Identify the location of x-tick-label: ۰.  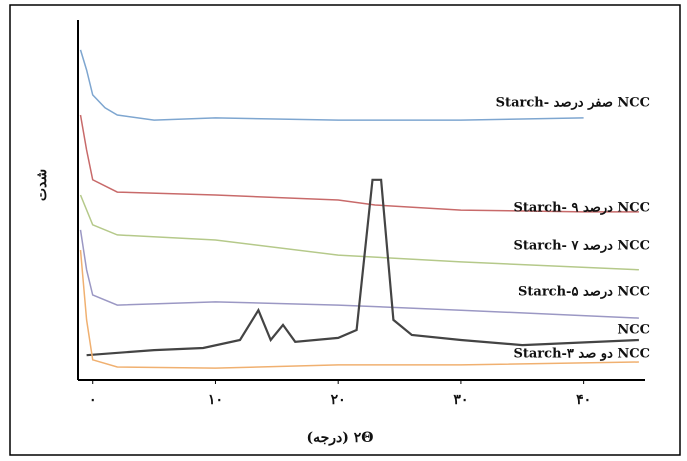
(93, 400).